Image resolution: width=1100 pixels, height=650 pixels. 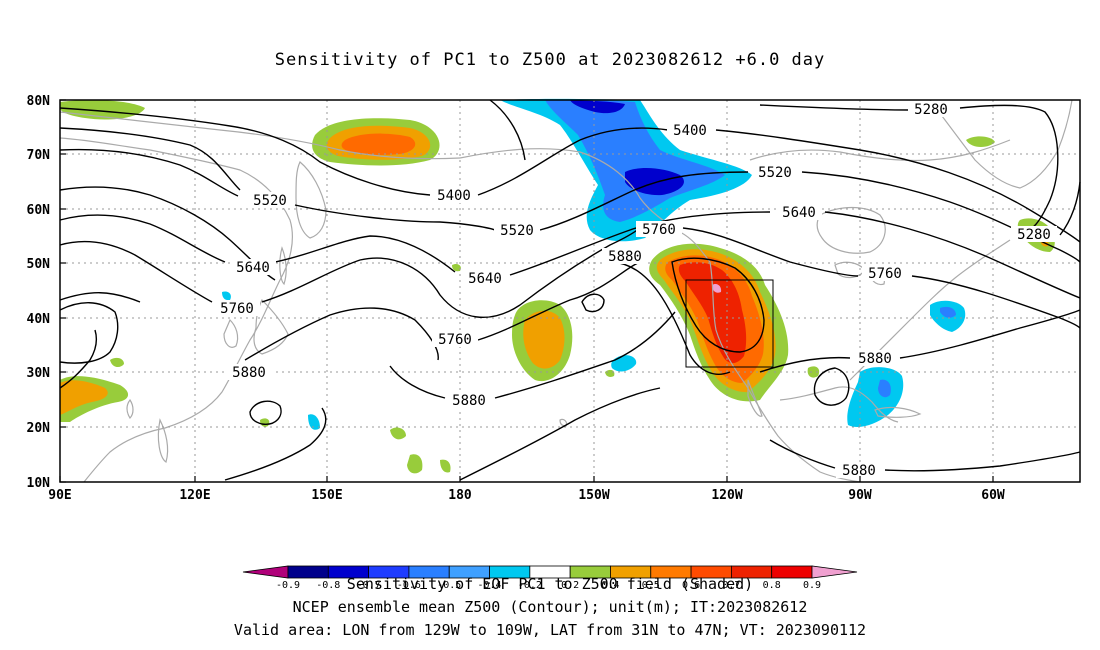 I want to click on shade-orange-central-pacific, so click(x=544, y=339).